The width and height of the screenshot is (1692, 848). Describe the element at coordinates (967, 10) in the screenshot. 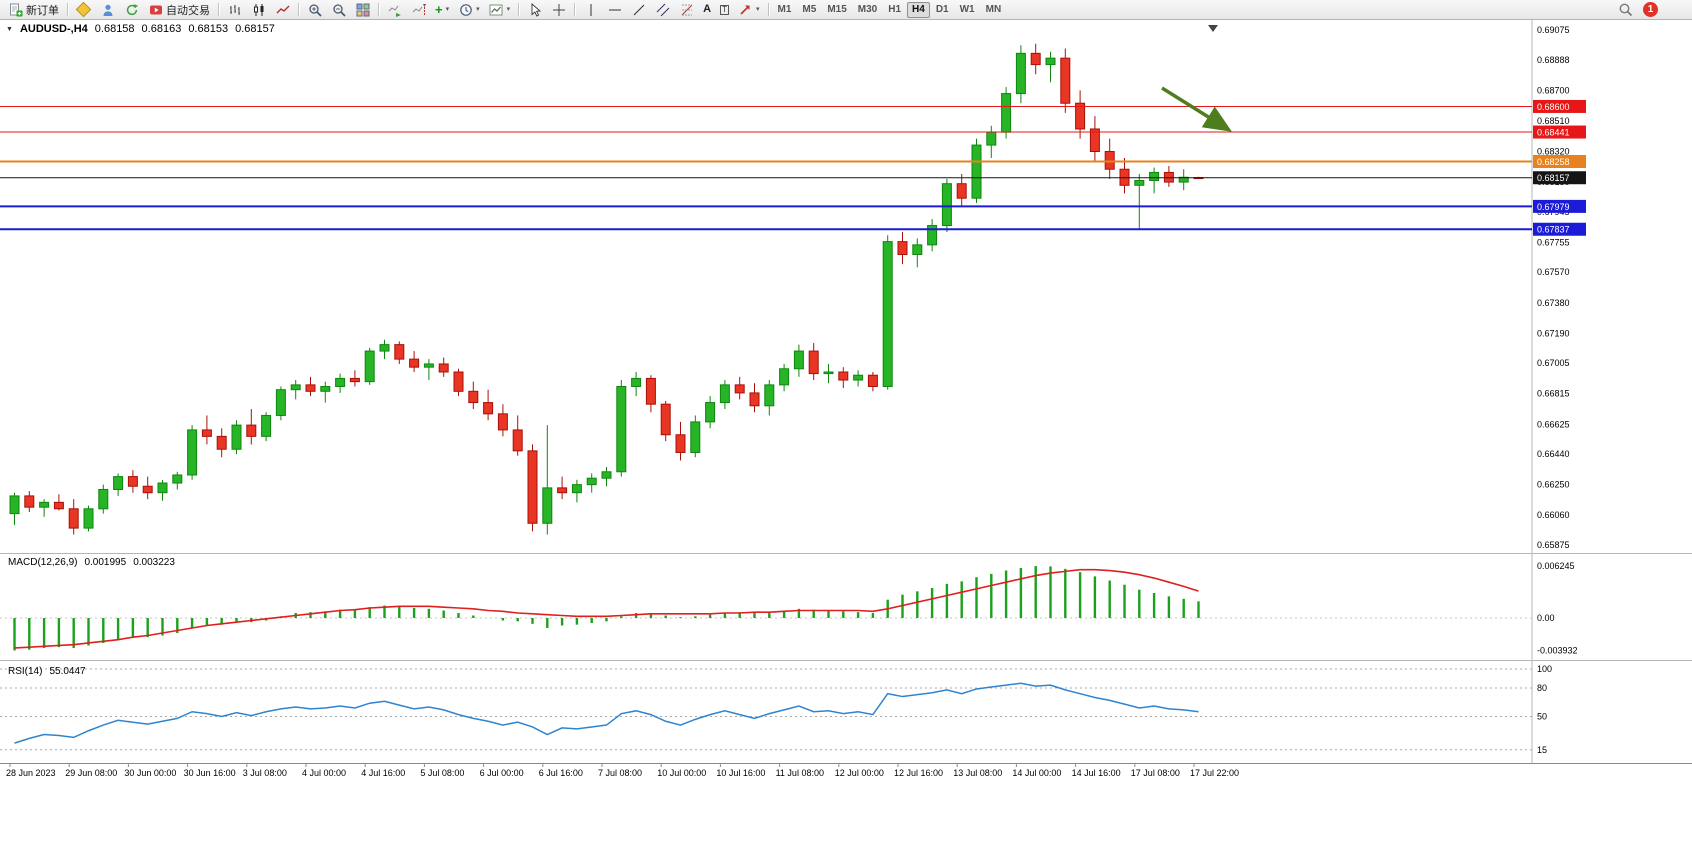

I see `timeframe-w1-button: W1` at that location.